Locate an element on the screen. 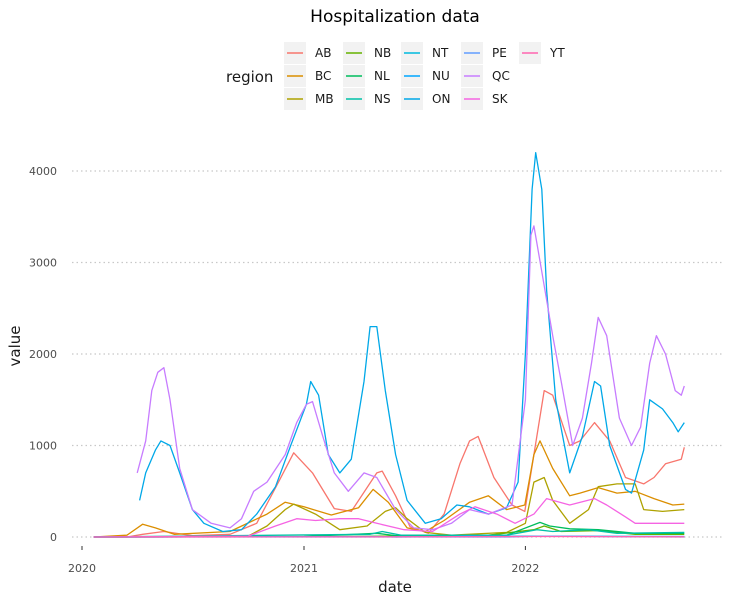 The height and width of the screenshot is (603, 731). series-line-bc is located at coordinates (389, 489).